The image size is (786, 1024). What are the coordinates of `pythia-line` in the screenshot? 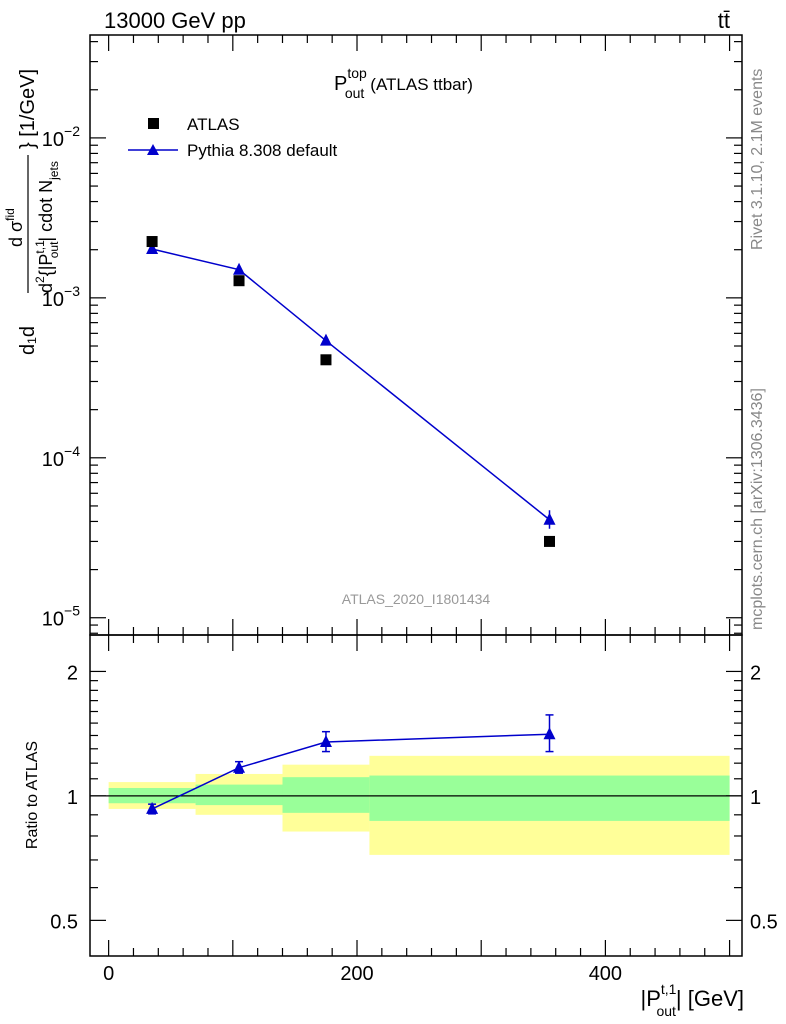 It's located at (350, 384).